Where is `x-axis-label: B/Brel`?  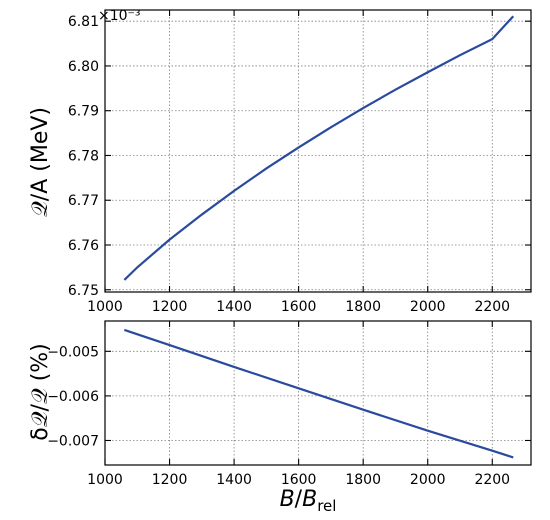 x-axis-label: B/Brel is located at coordinates (308, 501).